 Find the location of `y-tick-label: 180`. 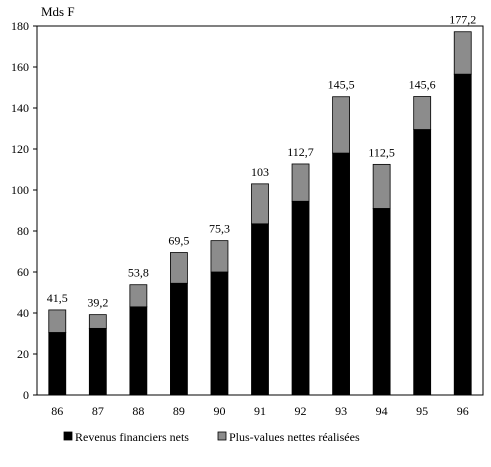

y-tick-label: 180 is located at coordinates (20, 26).